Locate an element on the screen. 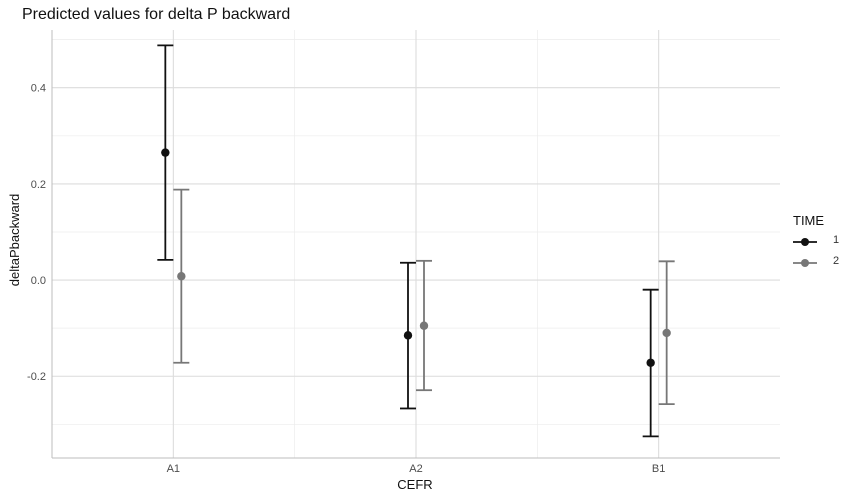 This screenshot has height=494, width=842. legend-title: TIME is located at coordinates (809, 220).